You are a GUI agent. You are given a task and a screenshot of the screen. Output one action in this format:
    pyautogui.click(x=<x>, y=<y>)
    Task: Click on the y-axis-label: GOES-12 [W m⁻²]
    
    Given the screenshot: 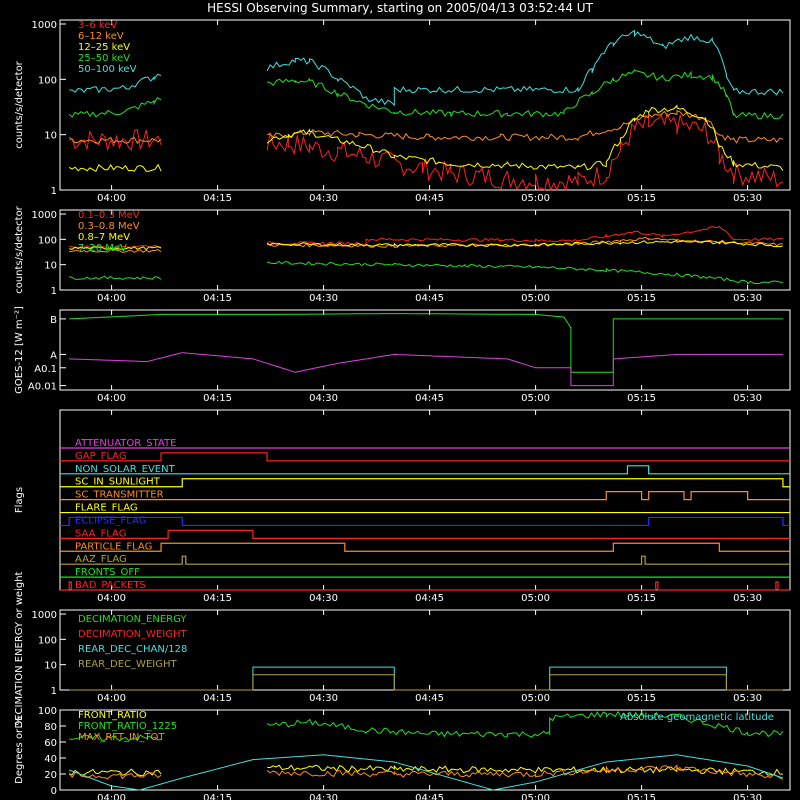 What is the action you would take?
    pyautogui.click(x=19, y=350)
    